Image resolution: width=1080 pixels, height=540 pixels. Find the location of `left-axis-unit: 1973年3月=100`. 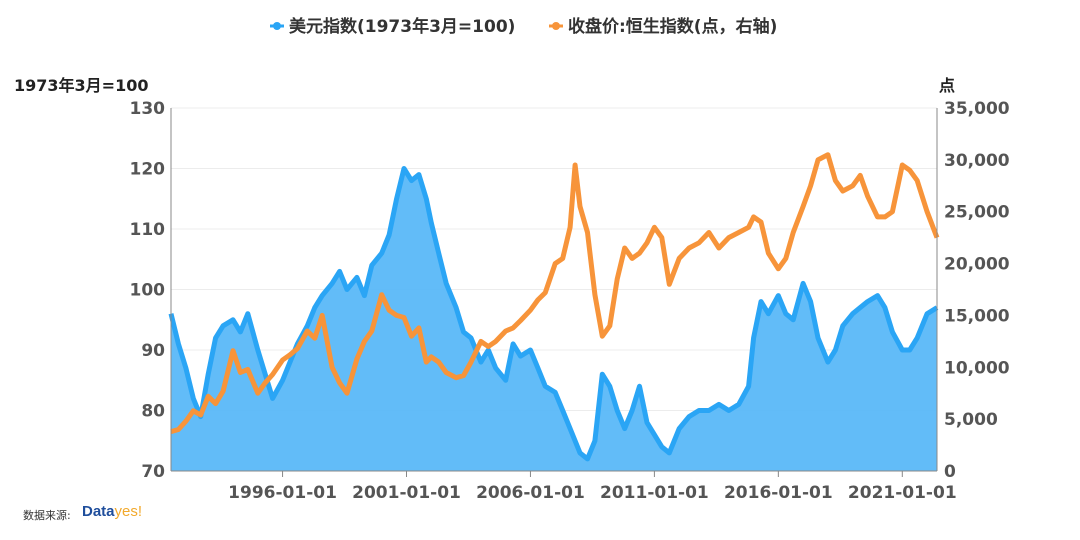

left-axis-unit: 1973年3月=100 is located at coordinates (81, 85).